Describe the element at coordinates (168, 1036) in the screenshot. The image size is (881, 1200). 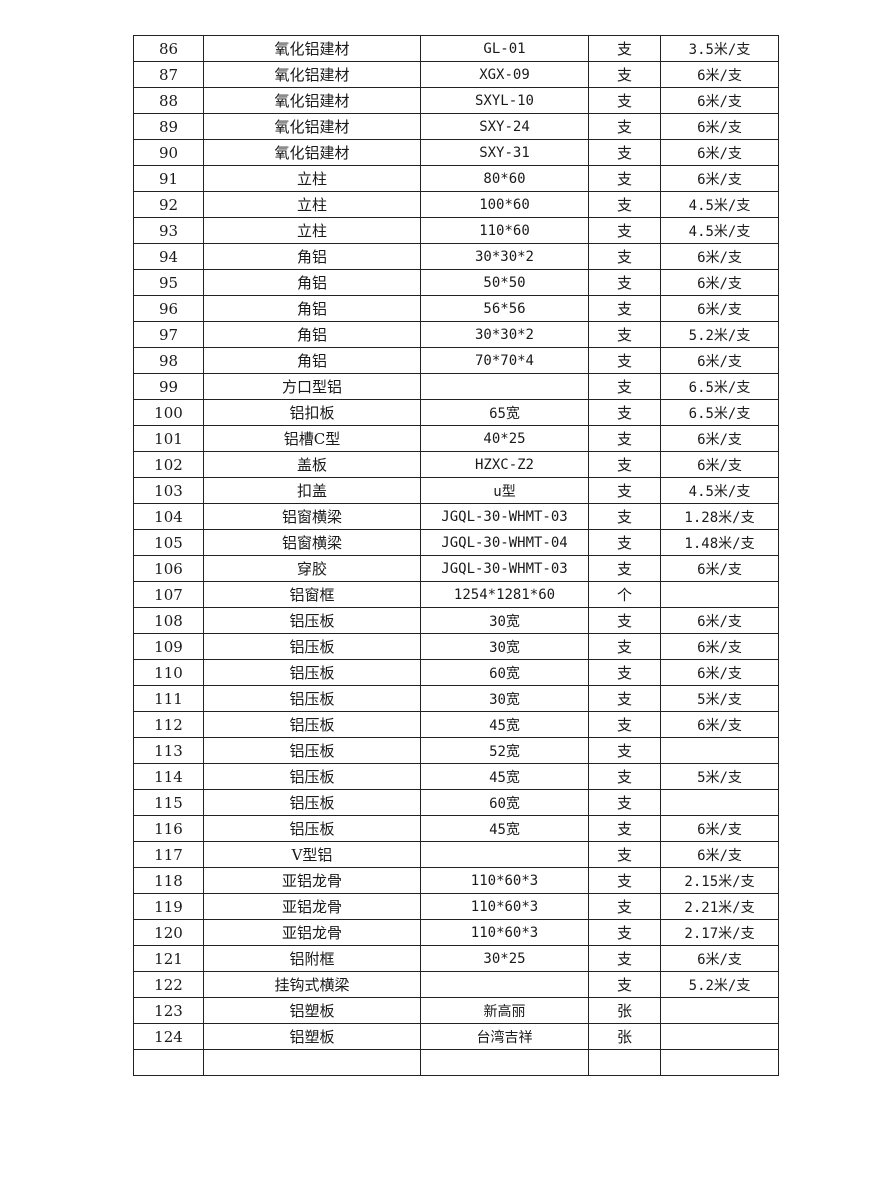
I see `row-number: 124` at that location.